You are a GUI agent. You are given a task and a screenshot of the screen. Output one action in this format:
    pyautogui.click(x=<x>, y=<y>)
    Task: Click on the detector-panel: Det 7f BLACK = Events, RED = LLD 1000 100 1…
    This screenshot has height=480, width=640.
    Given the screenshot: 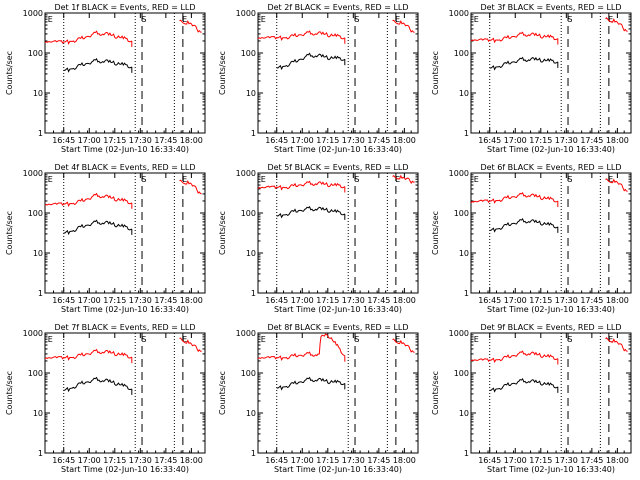 What is the action you would take?
    pyautogui.click(x=106, y=400)
    